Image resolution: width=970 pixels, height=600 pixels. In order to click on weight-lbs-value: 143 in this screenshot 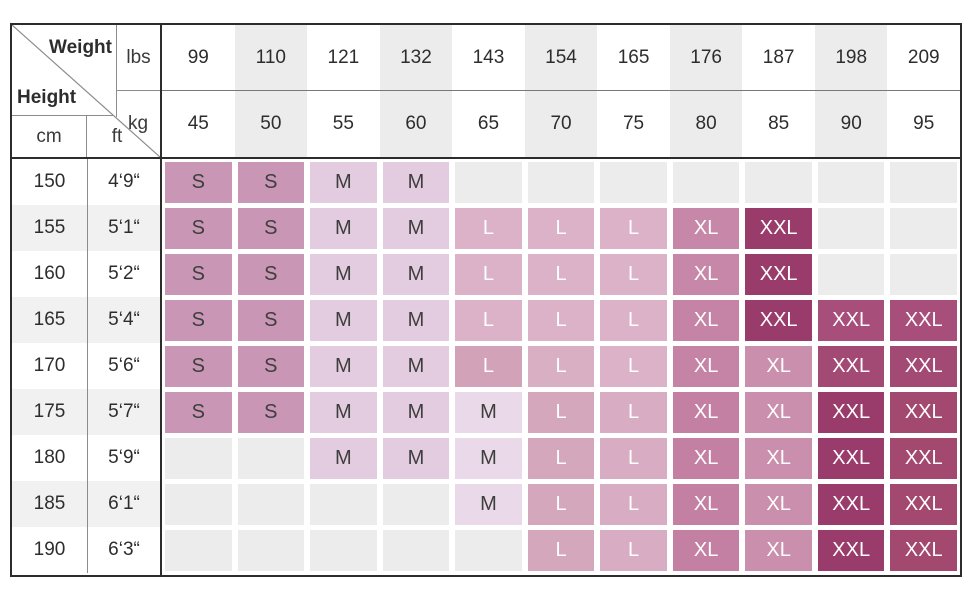, I will do `click(488, 58)`.